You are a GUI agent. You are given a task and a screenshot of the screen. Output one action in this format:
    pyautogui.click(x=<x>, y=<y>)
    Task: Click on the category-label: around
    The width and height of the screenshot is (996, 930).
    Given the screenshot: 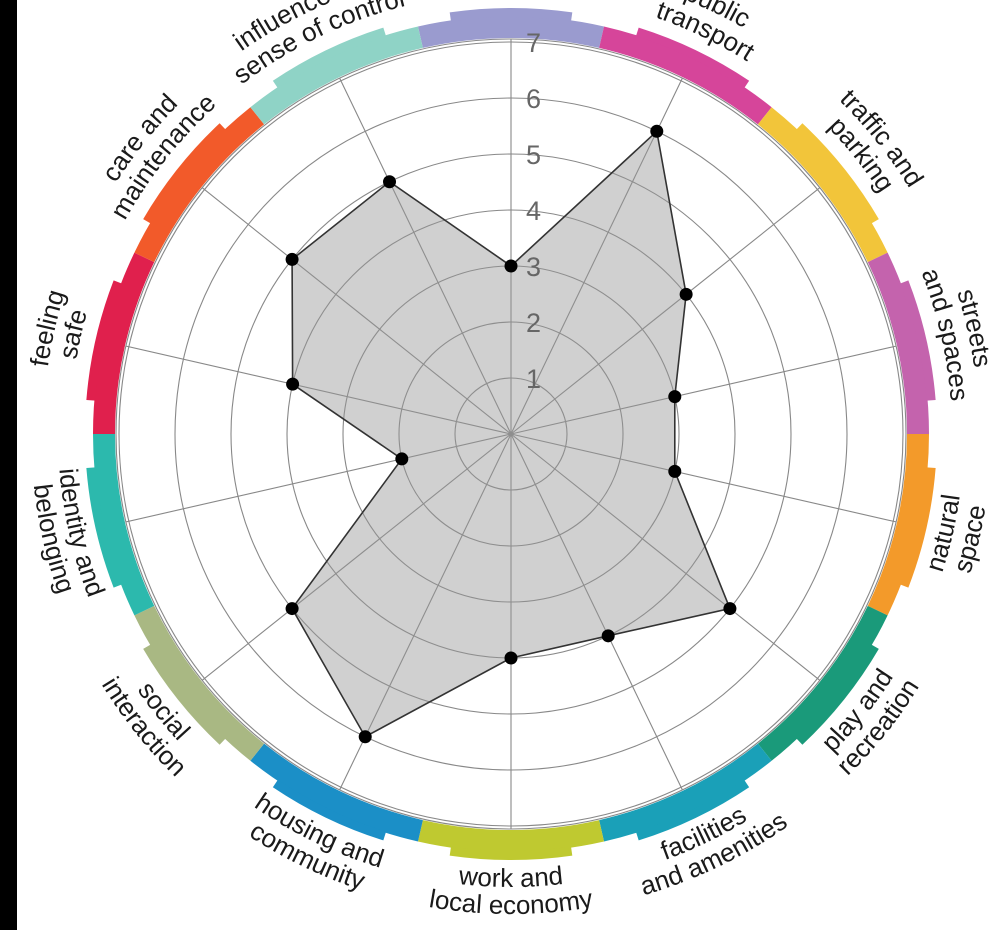 What is the action you would take?
    pyautogui.click(x=511, y=0)
    